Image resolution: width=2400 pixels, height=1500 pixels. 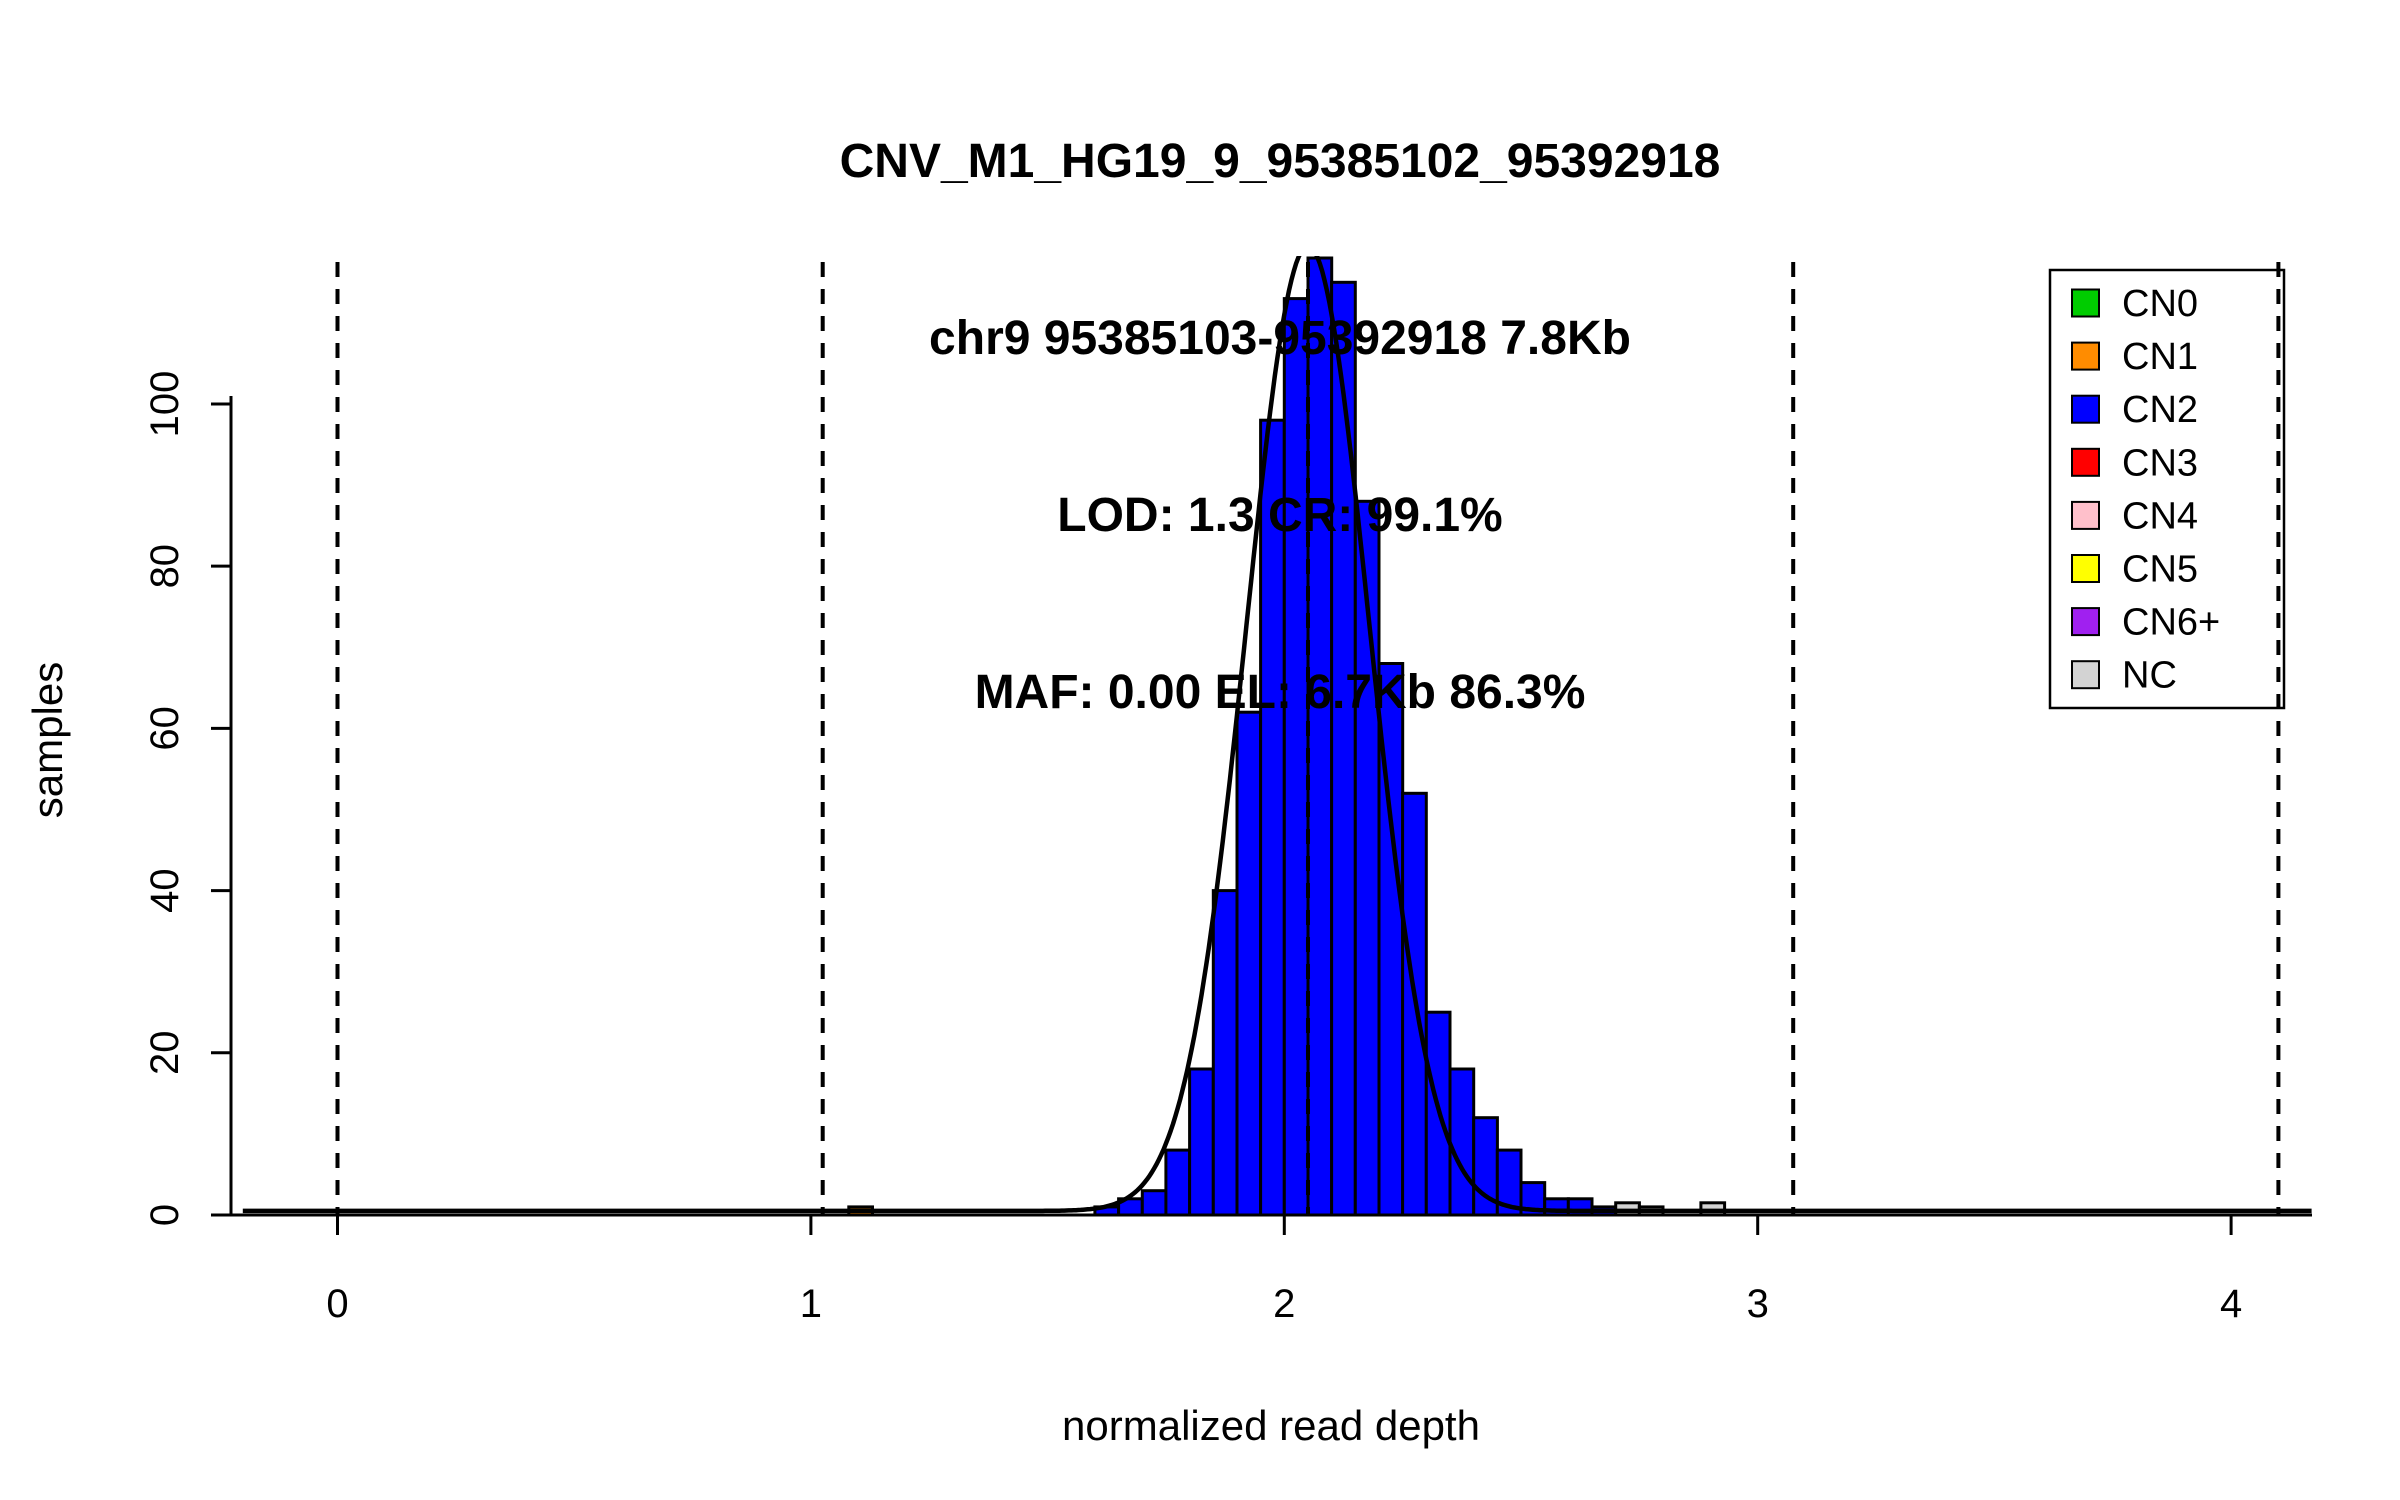 What do you see at coordinates (165, 1053) in the screenshot?
I see `y-tick-label: 20` at bounding box center [165, 1053].